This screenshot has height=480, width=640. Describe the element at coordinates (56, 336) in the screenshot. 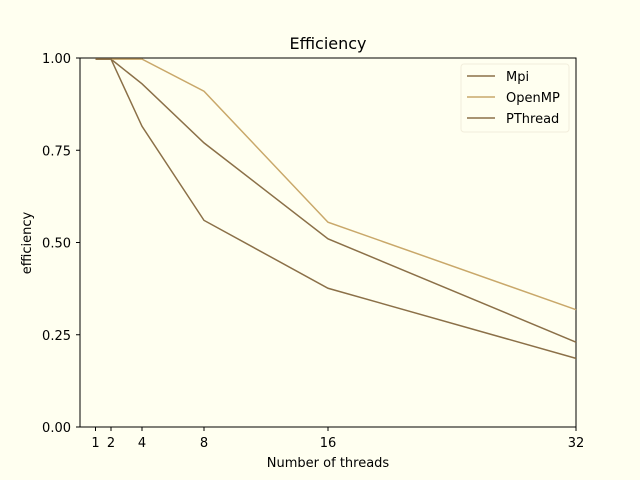

I see `y-tick-label: 0.25` at that location.